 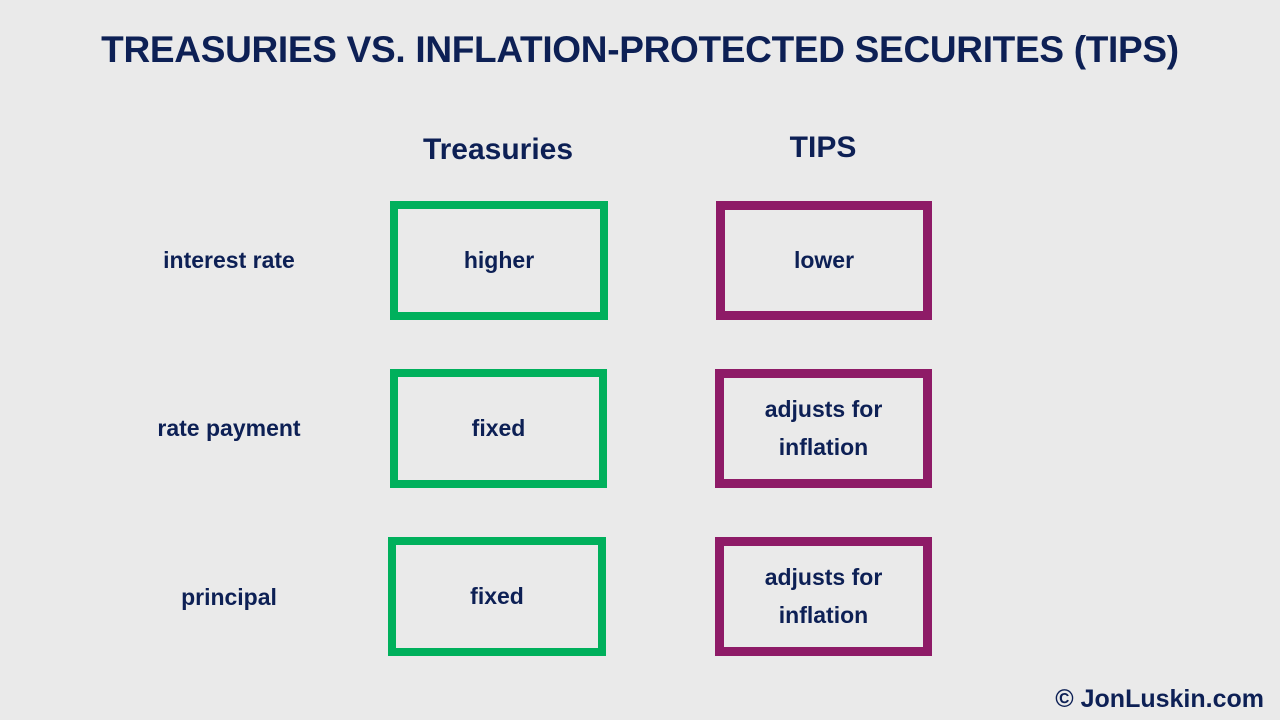 What do you see at coordinates (498, 149) in the screenshot?
I see `column-header-treasuries: Treasuries` at bounding box center [498, 149].